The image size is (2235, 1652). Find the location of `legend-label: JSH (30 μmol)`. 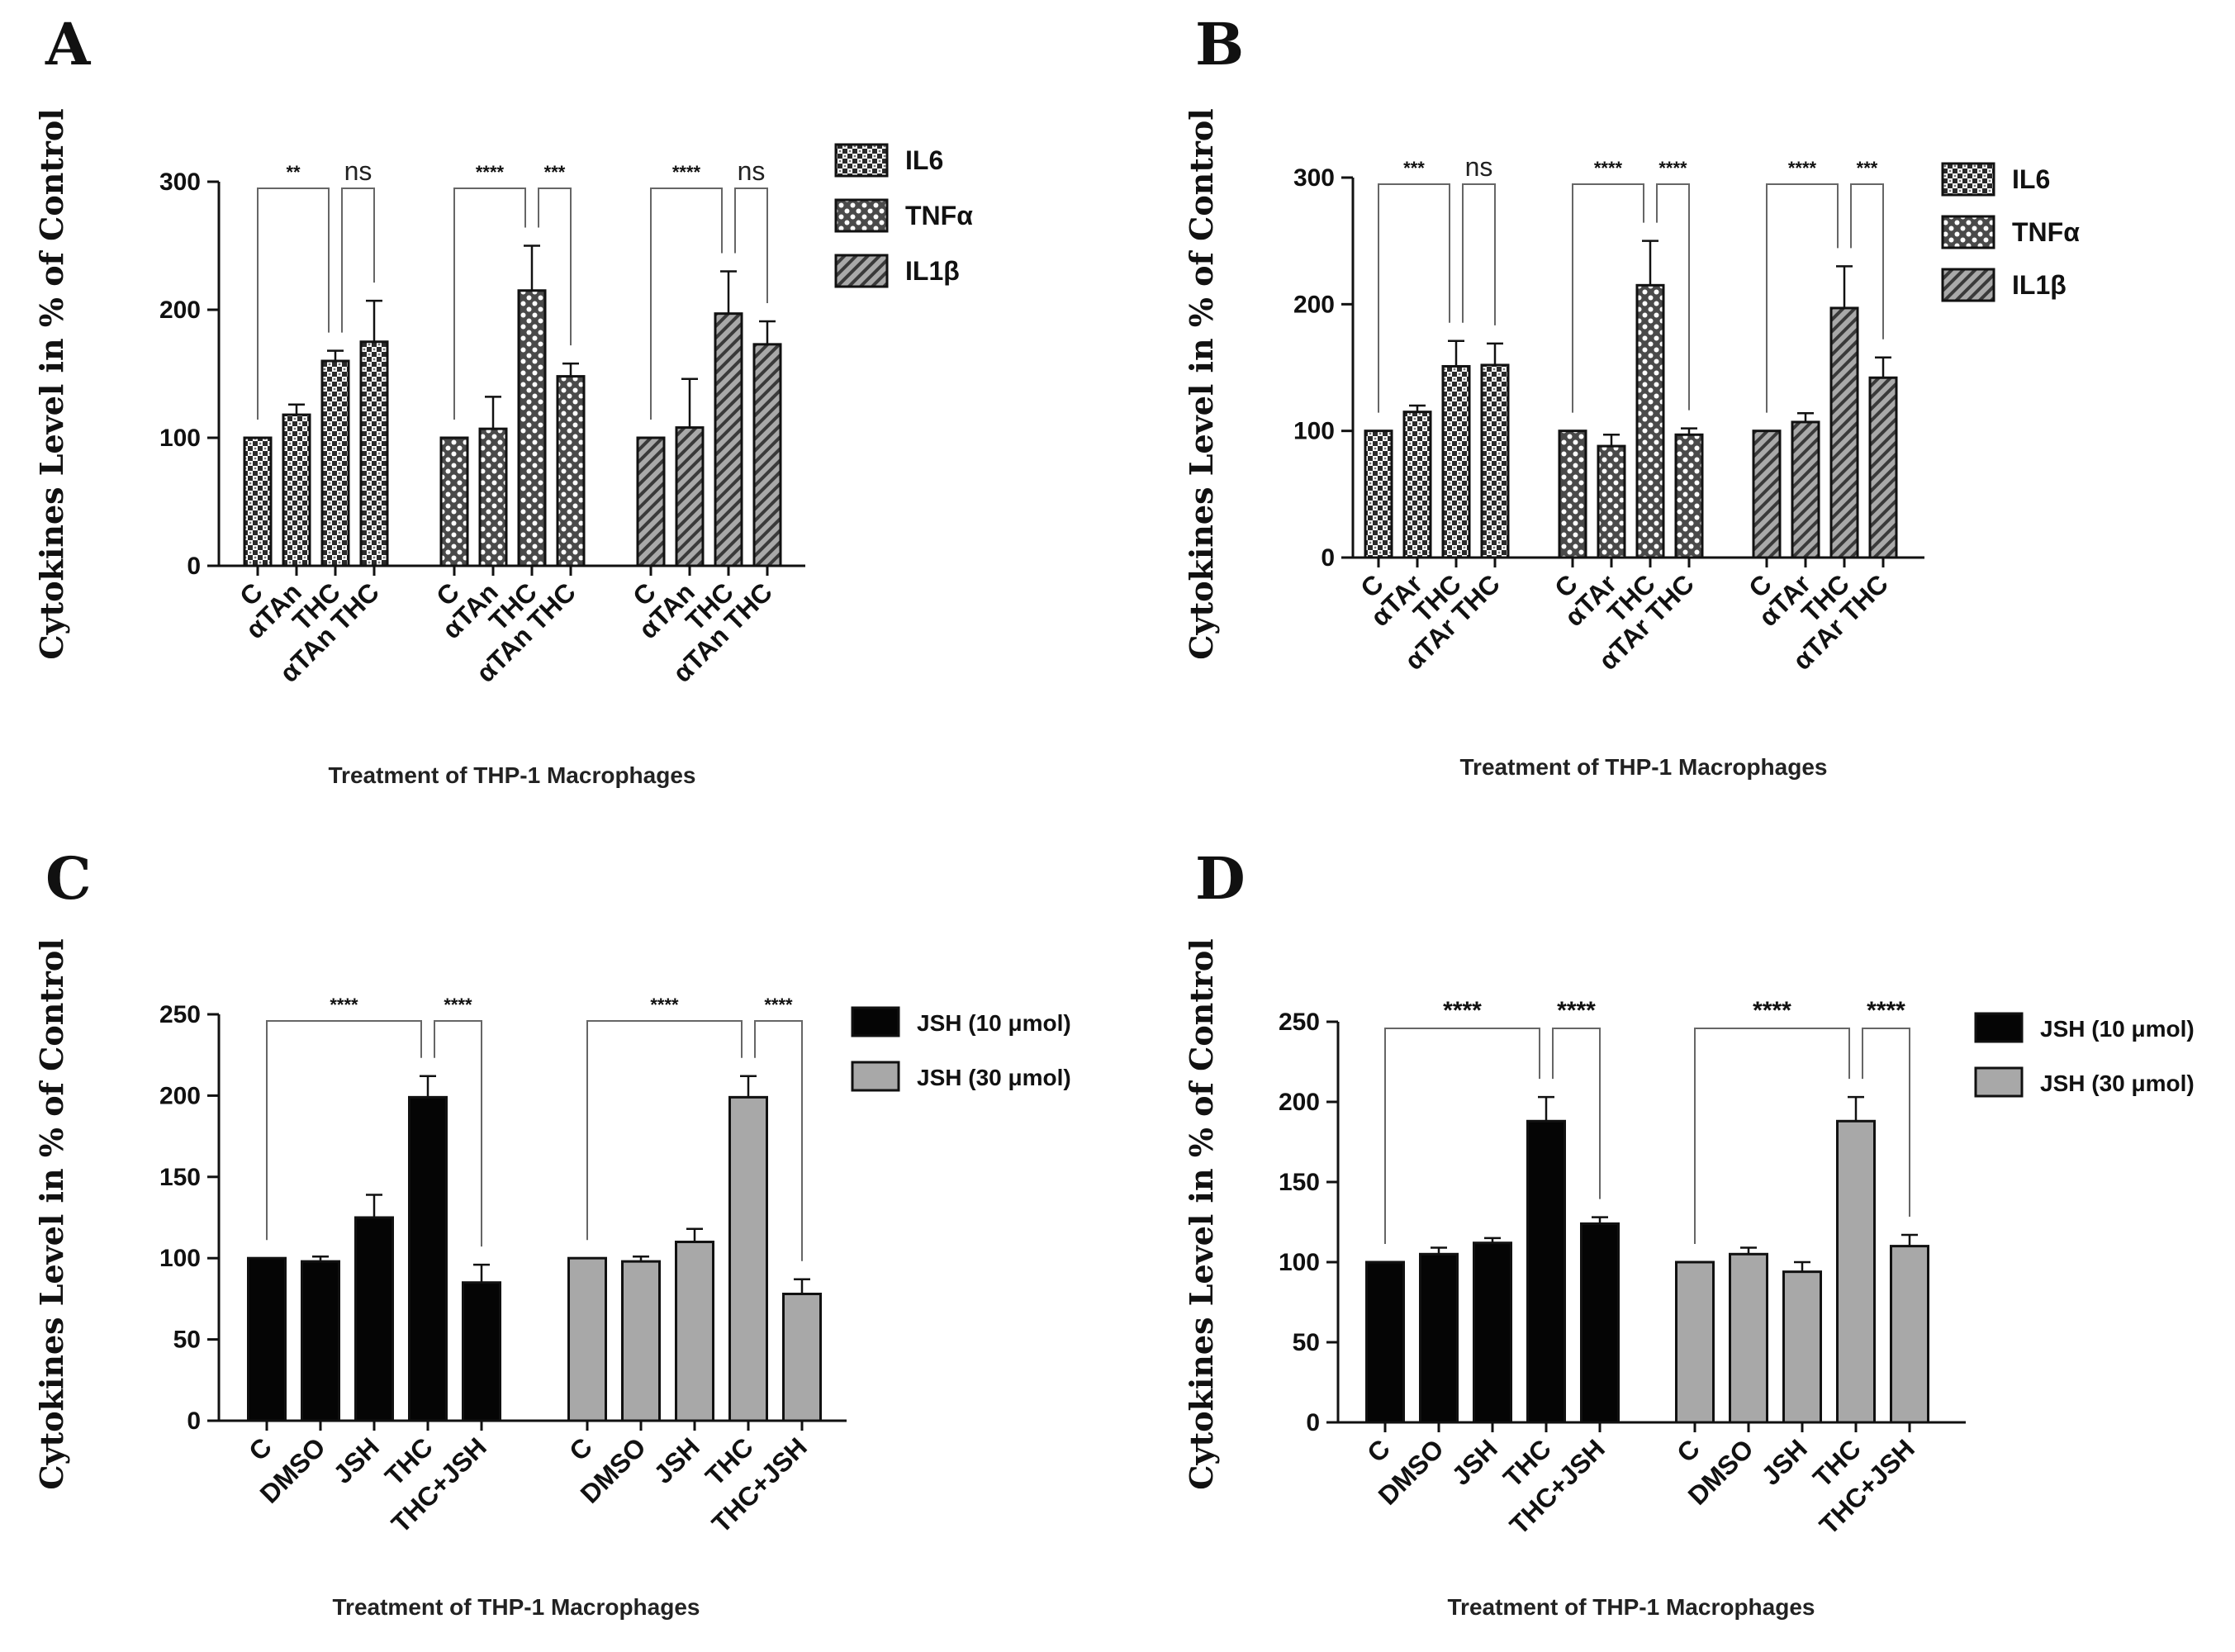

legend-label: JSH (30 μmol) is located at coordinates (2117, 1083).